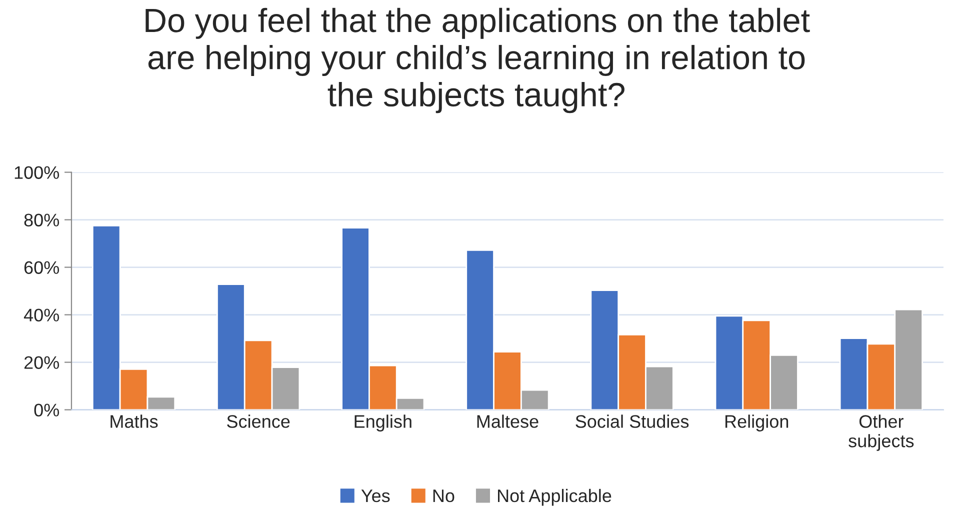 The image size is (953, 522). What do you see at coordinates (42, 220) in the screenshot?
I see `y-tick-label: 80%` at bounding box center [42, 220].